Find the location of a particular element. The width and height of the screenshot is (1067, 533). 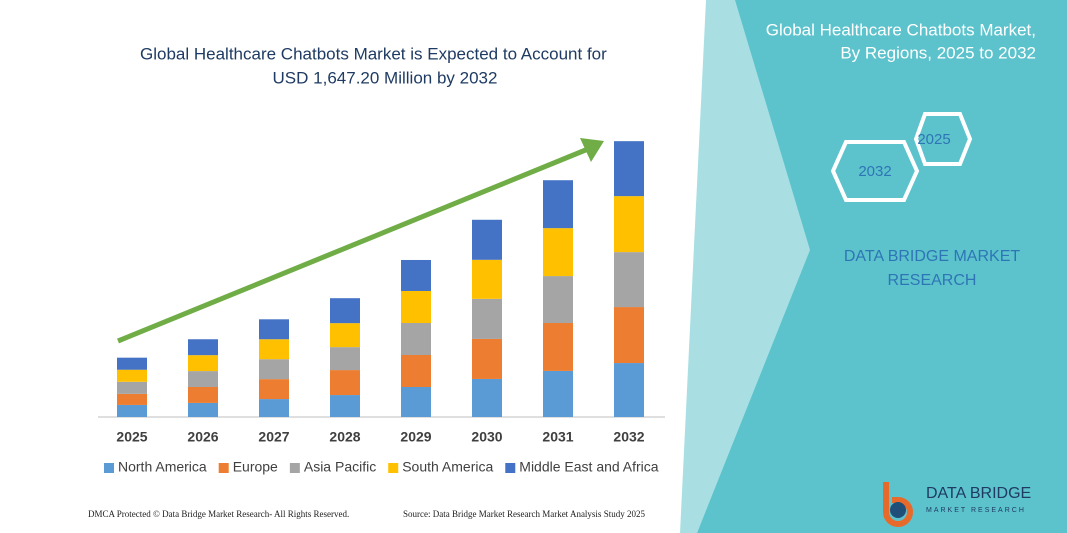

hex-label: 2025 is located at coordinates (933, 139).